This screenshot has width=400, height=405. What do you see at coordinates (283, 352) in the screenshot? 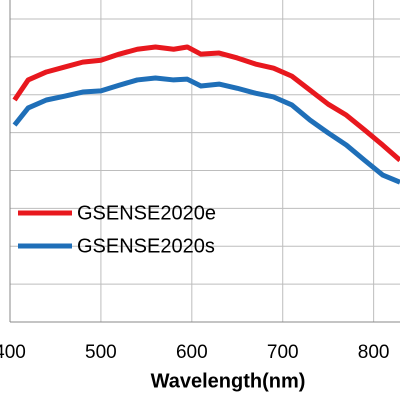
I see `x-tick-label: 700` at bounding box center [283, 352].